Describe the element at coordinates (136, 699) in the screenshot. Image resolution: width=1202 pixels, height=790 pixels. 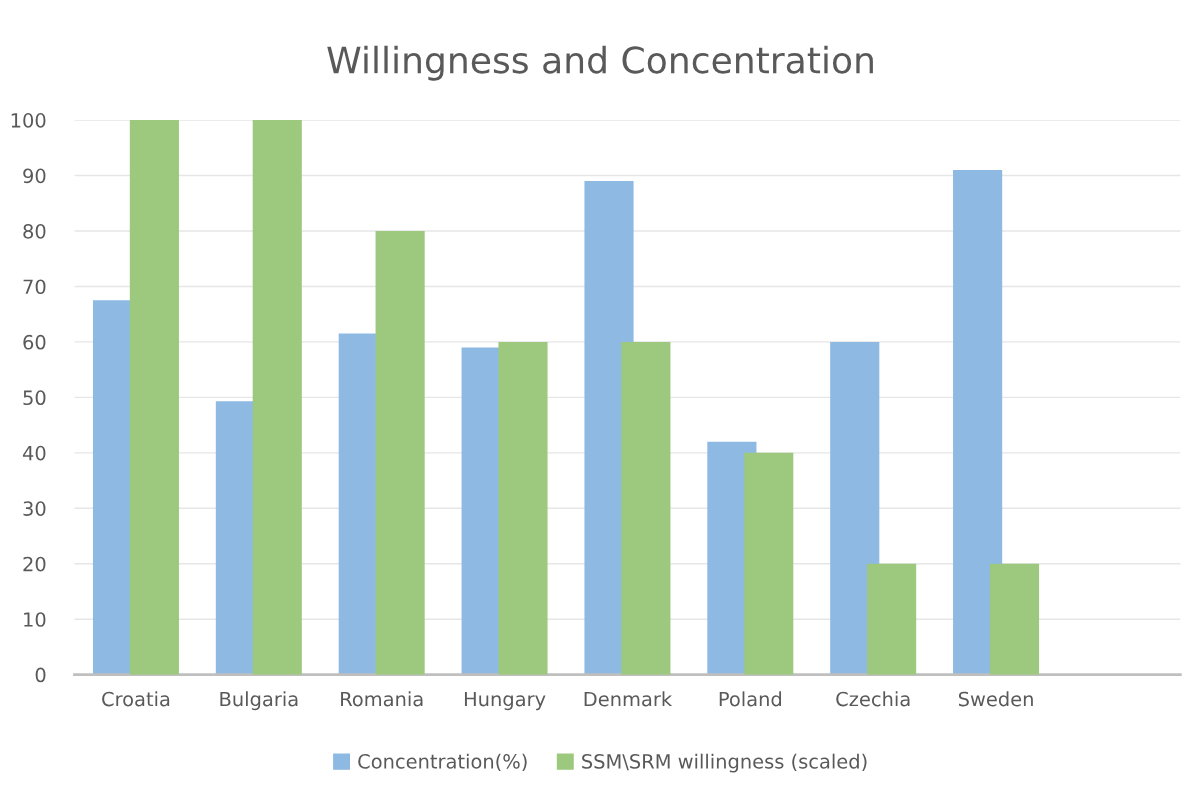
I see `x-tick-label: Croatia` at that location.